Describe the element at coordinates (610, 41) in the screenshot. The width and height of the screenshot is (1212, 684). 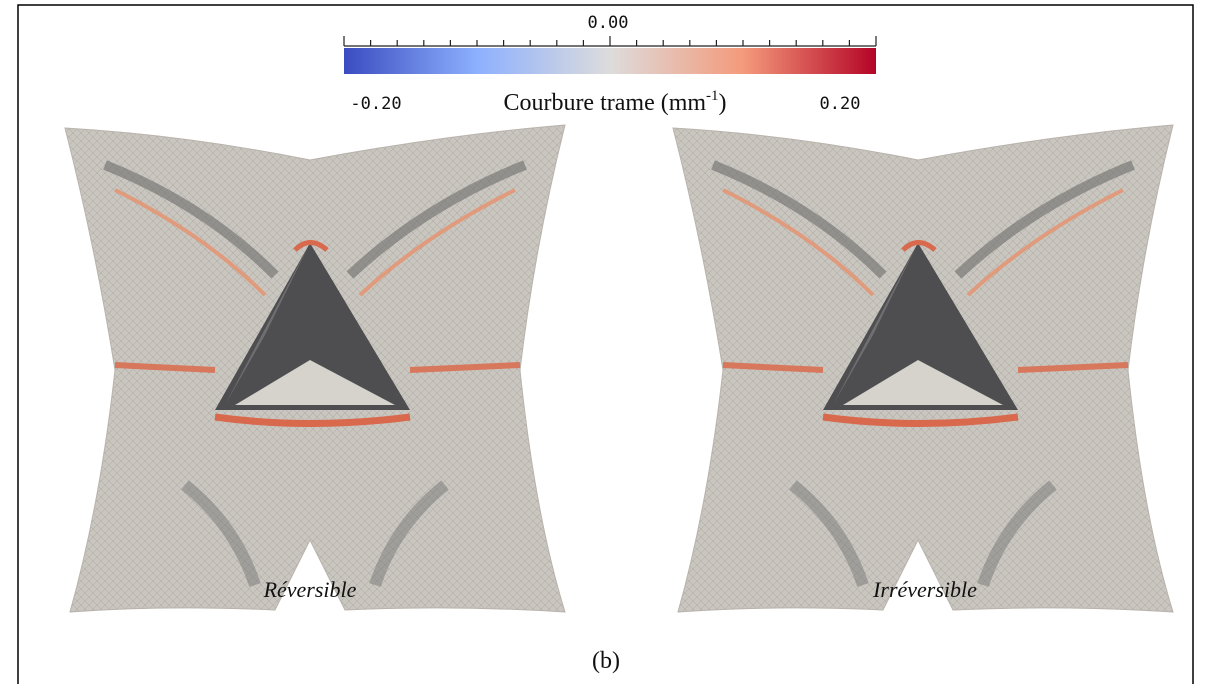
I see `colorbar-ticks` at that location.